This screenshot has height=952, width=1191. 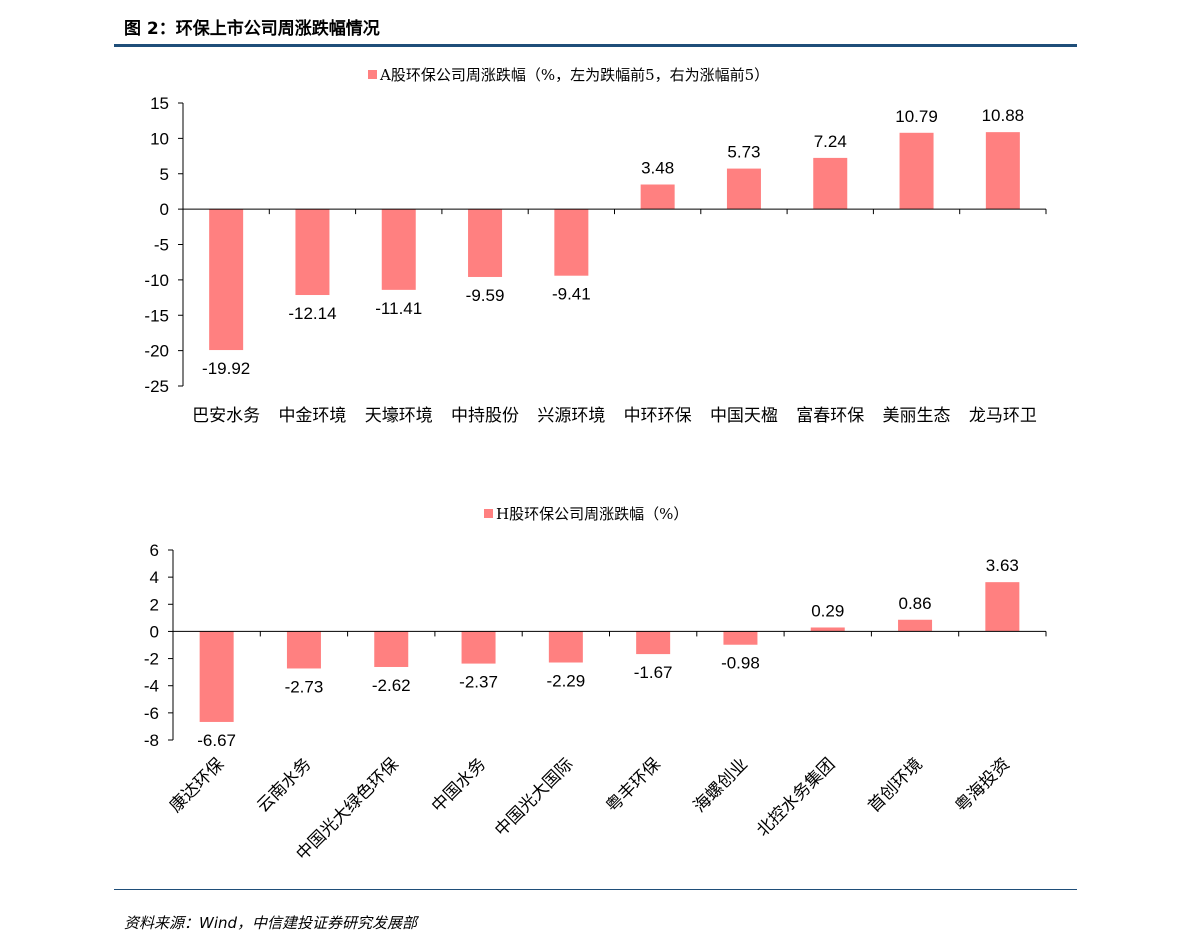 I want to click on a-share-y-tick-label: -5, so click(x=161, y=245).